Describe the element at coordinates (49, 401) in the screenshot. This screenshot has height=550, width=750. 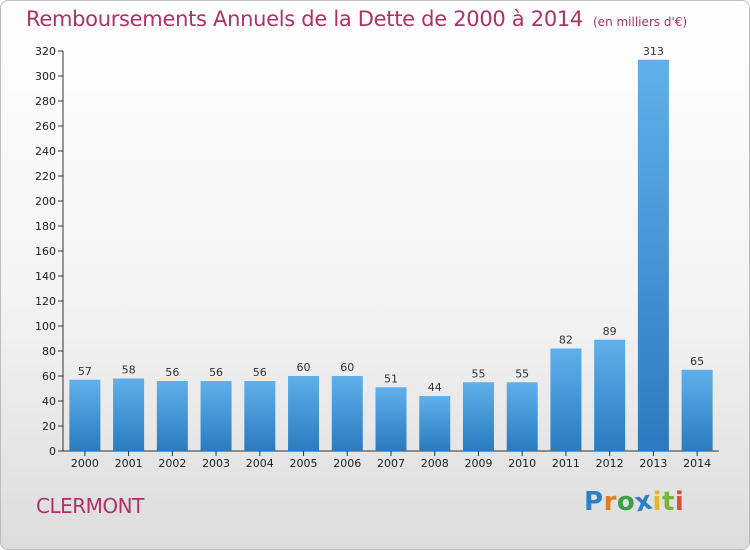
I see `y-tick-label: 40` at that location.